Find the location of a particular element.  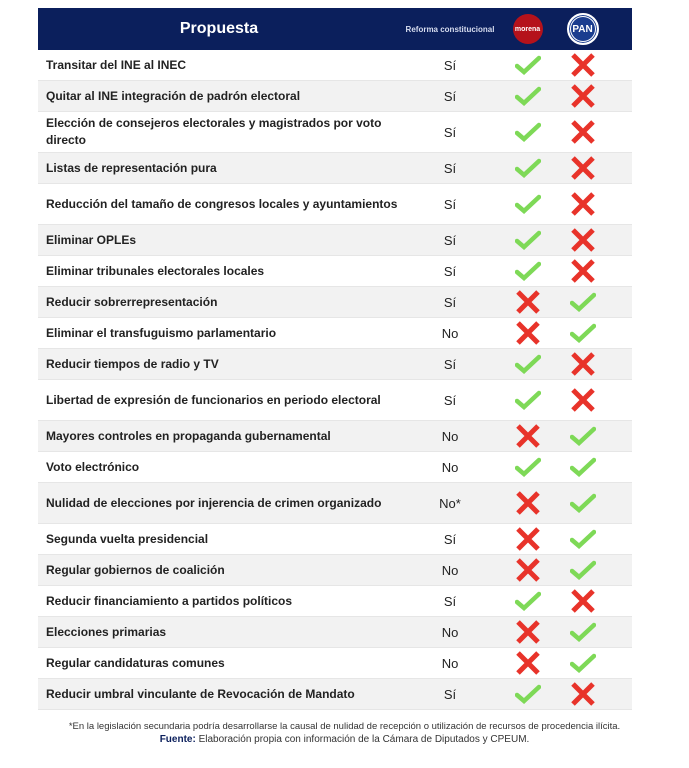

table-row: Segunda vuelta presidencial Sí is located at coordinates (335, 539).